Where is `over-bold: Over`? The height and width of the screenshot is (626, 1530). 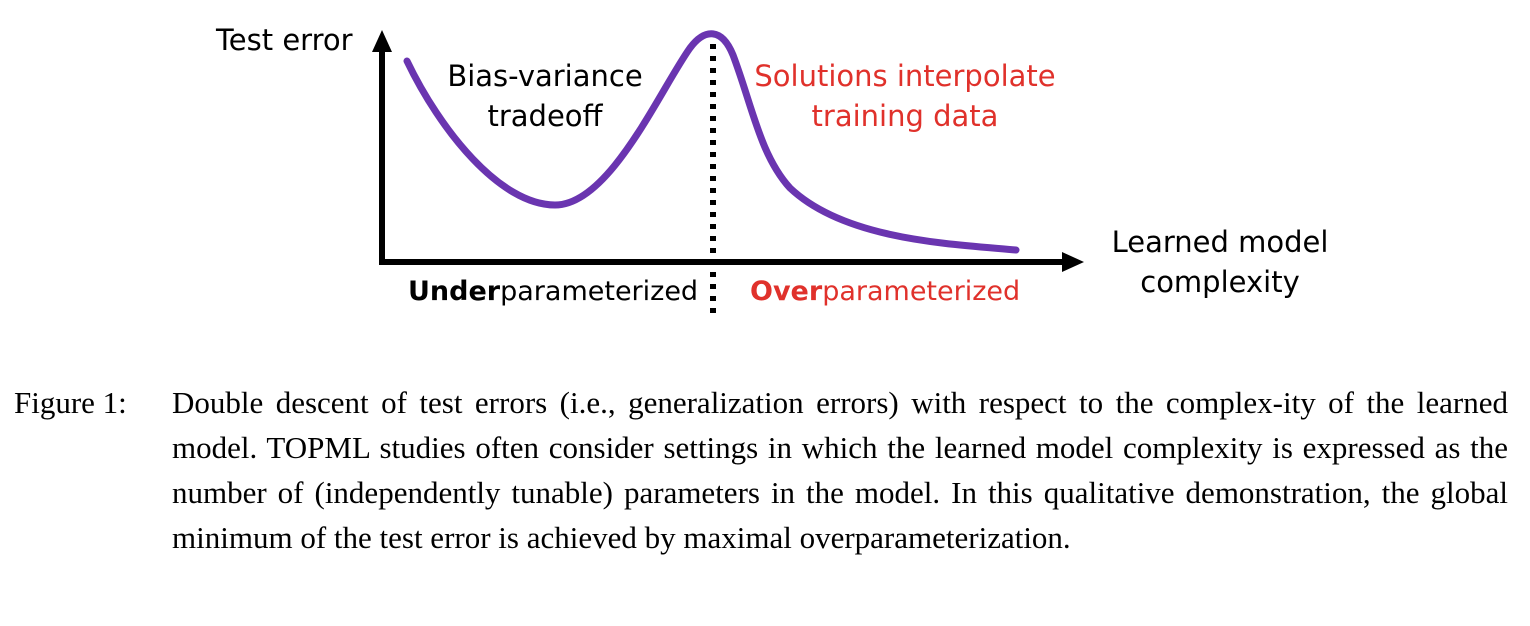 over-bold: Over is located at coordinates (786, 291).